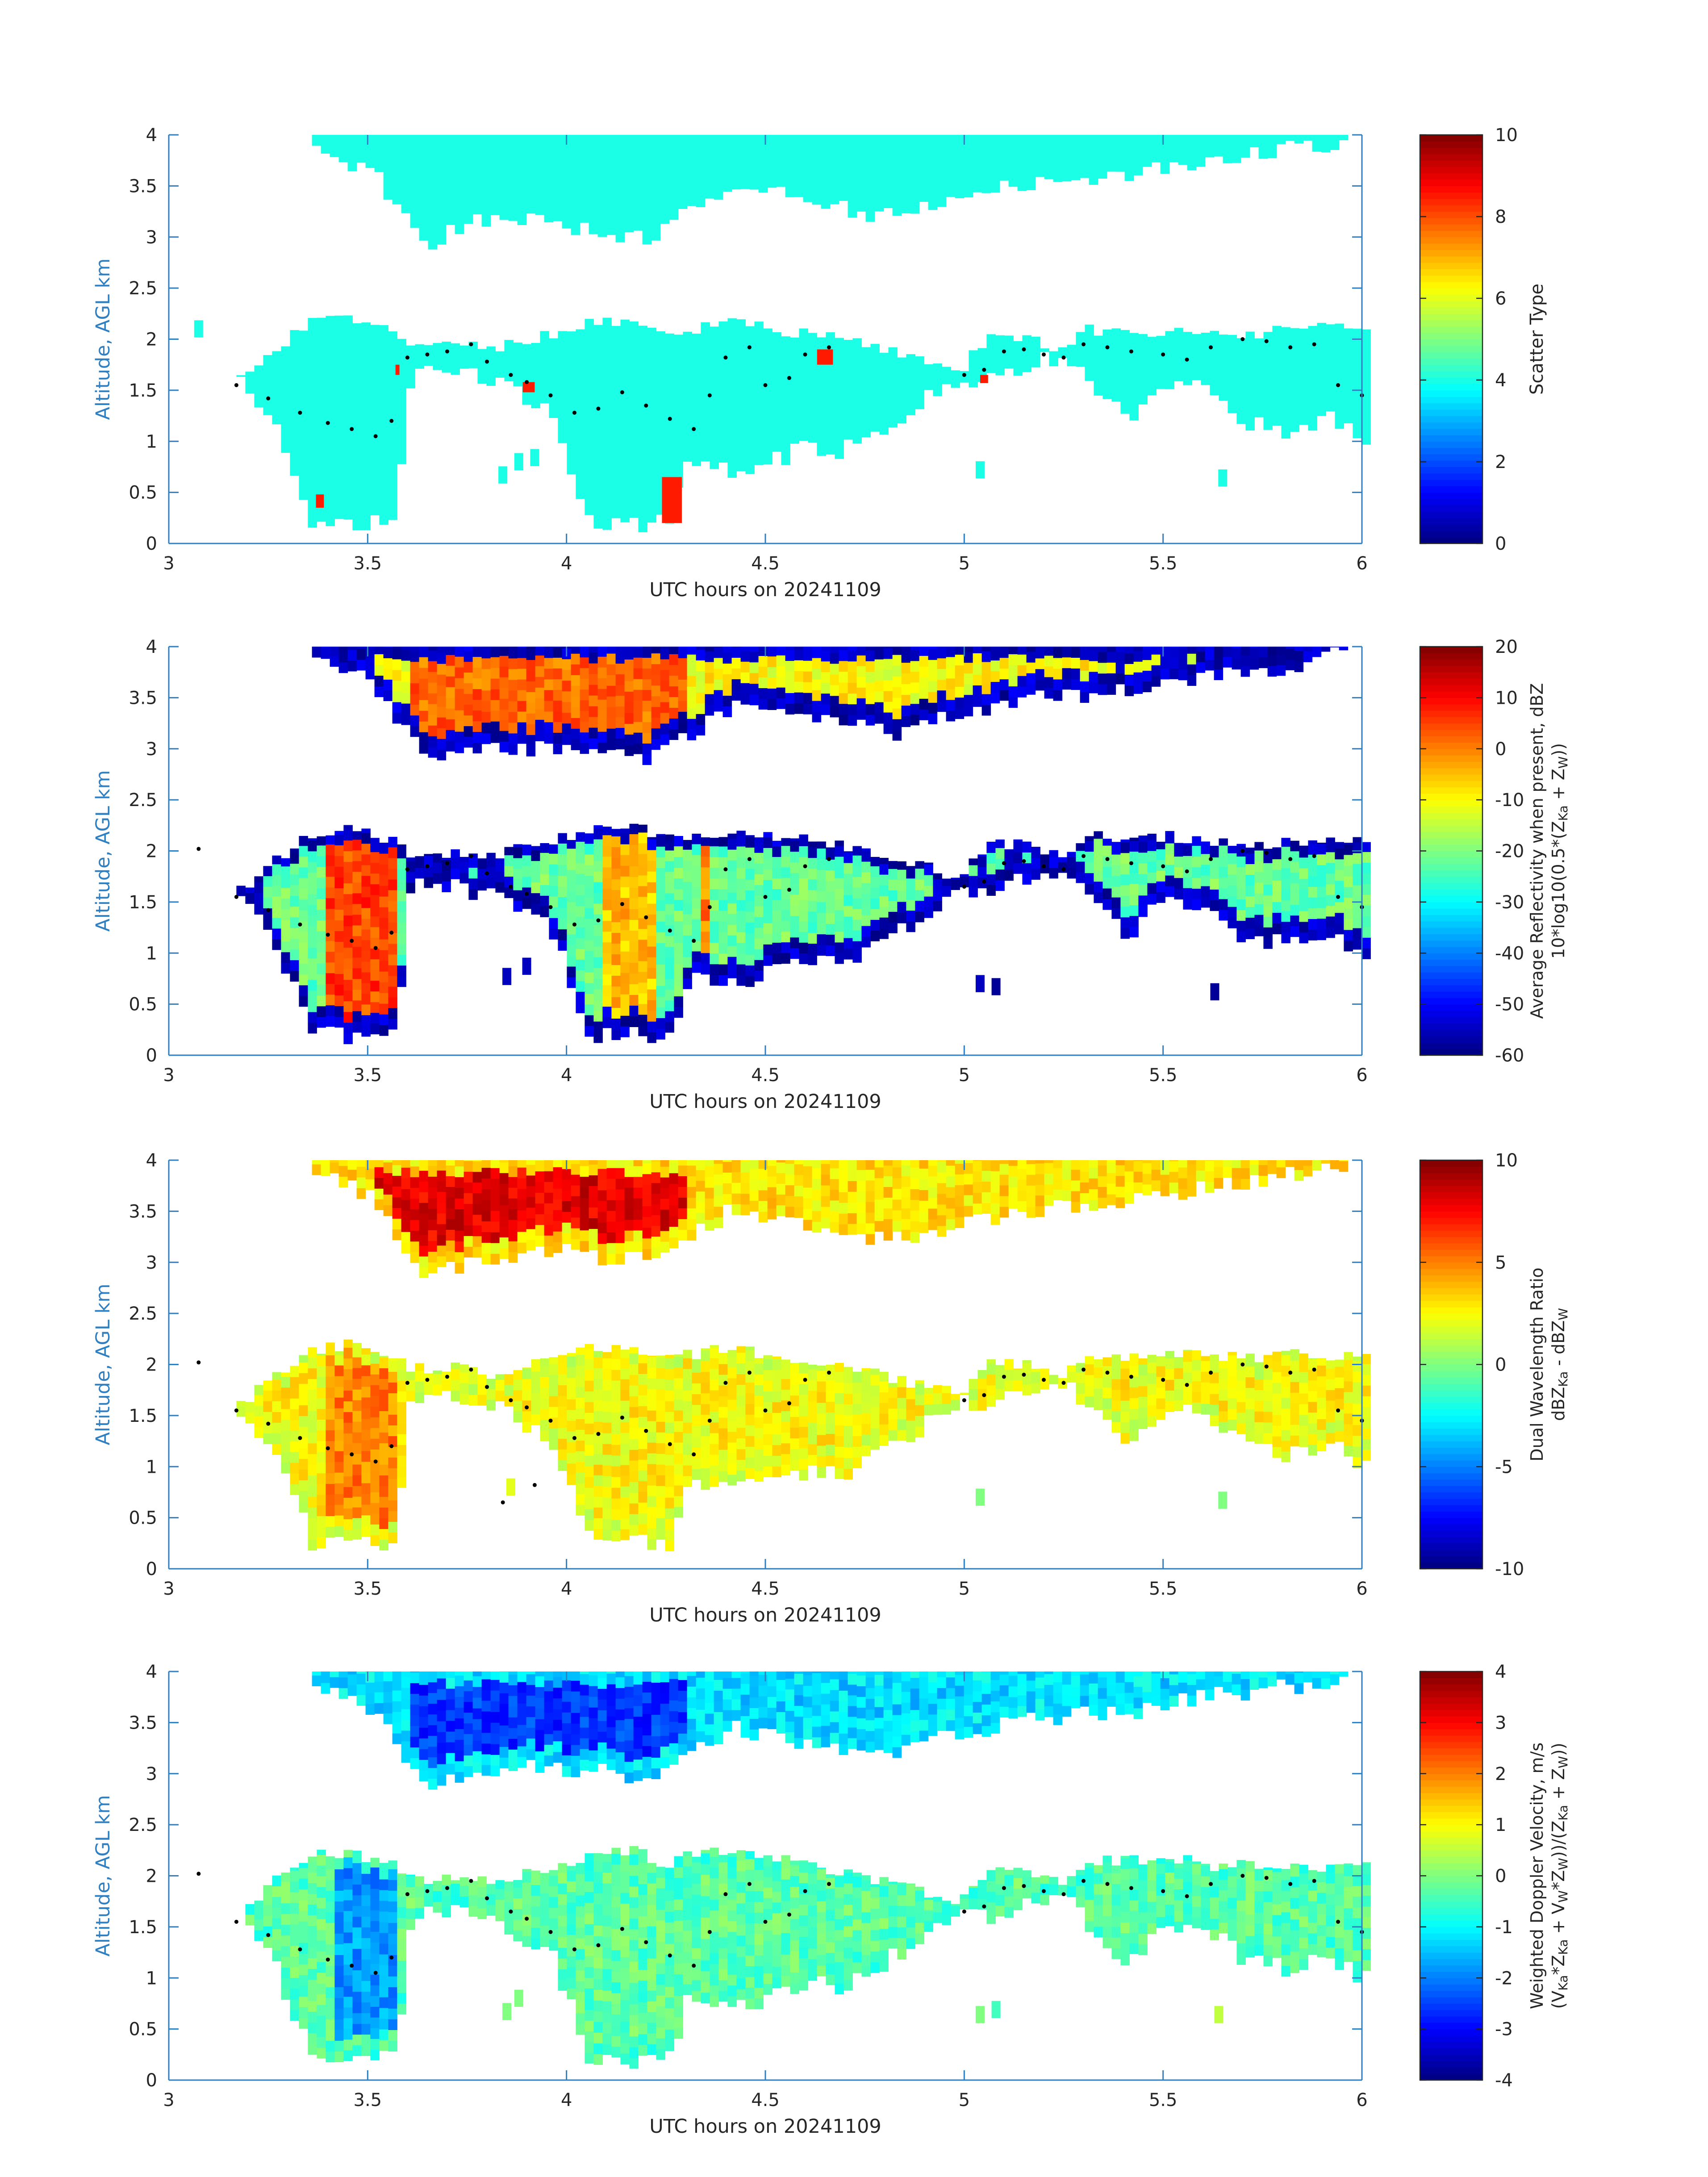 This screenshot has height=2177, width=1708. What do you see at coordinates (782, 333) in the screenshot?
I see `data-cells` at bounding box center [782, 333].